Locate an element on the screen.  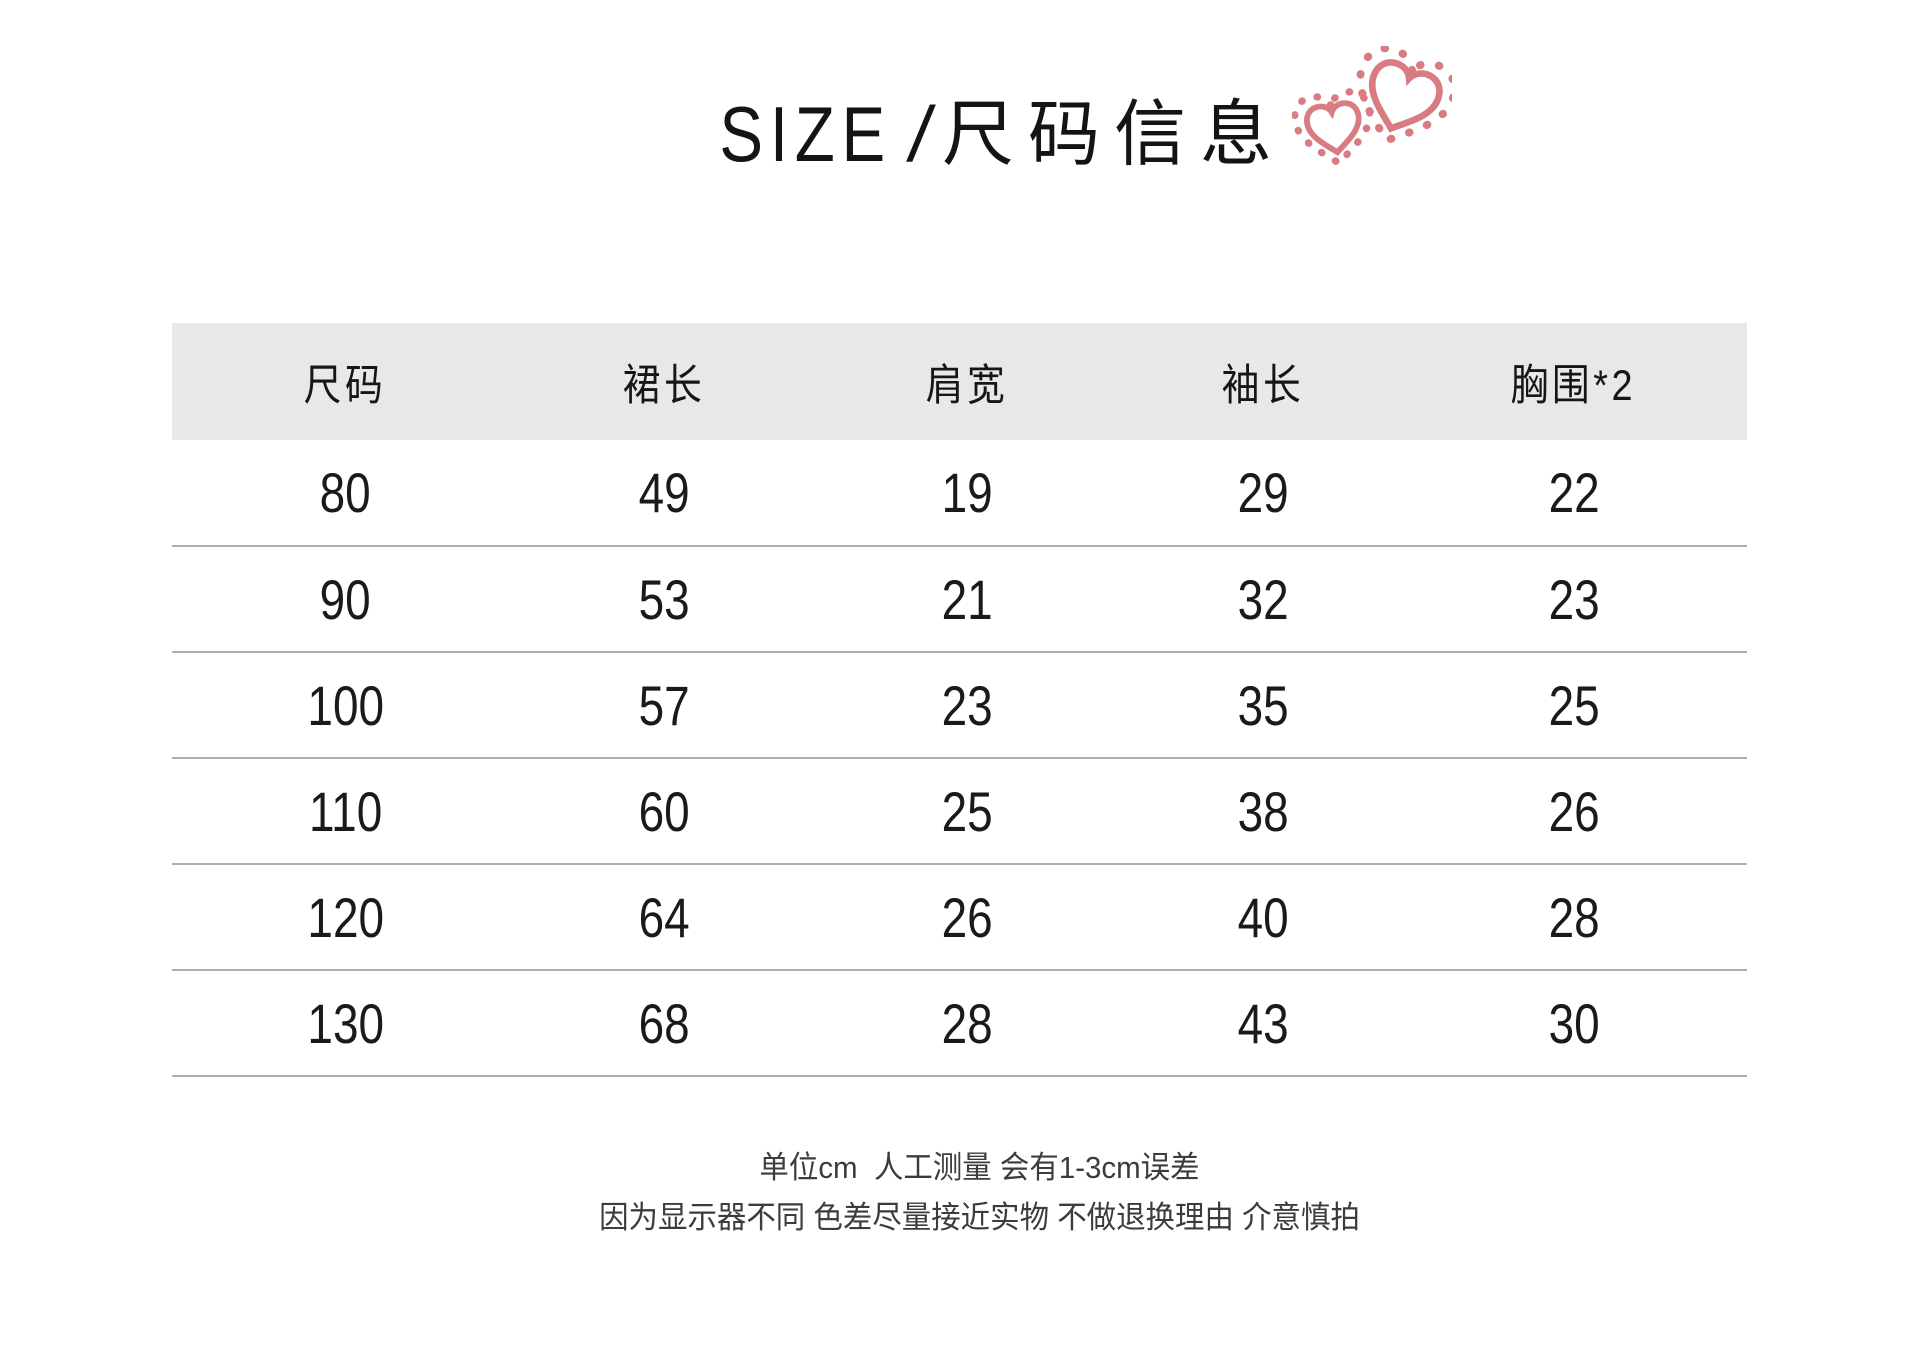
size-value: 38 is located at coordinates (1263, 811).